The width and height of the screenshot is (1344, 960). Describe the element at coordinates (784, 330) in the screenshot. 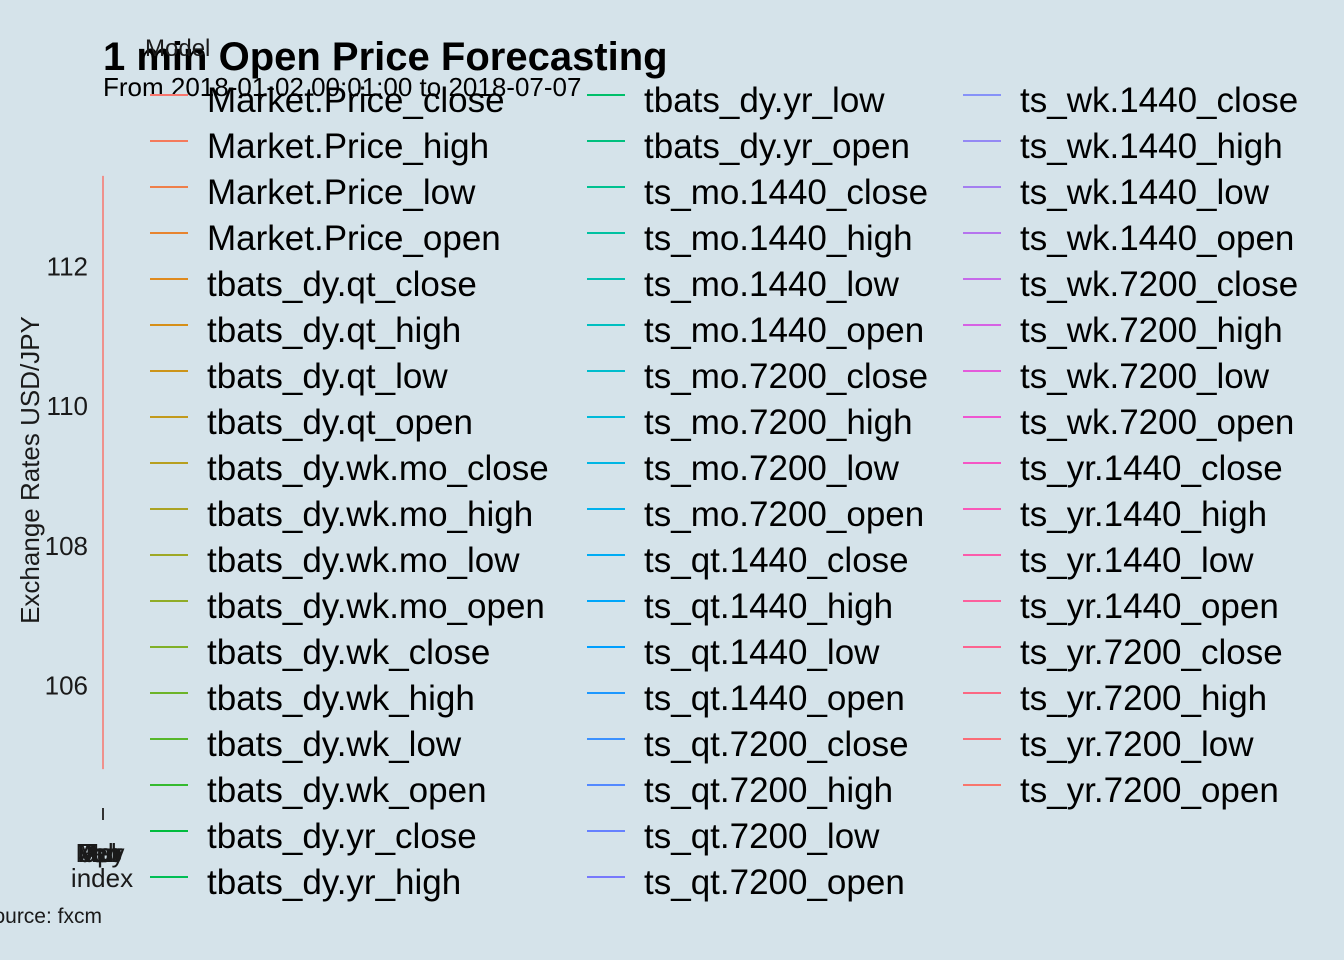

I see `legend-label: ts_mo.1440_open` at that location.